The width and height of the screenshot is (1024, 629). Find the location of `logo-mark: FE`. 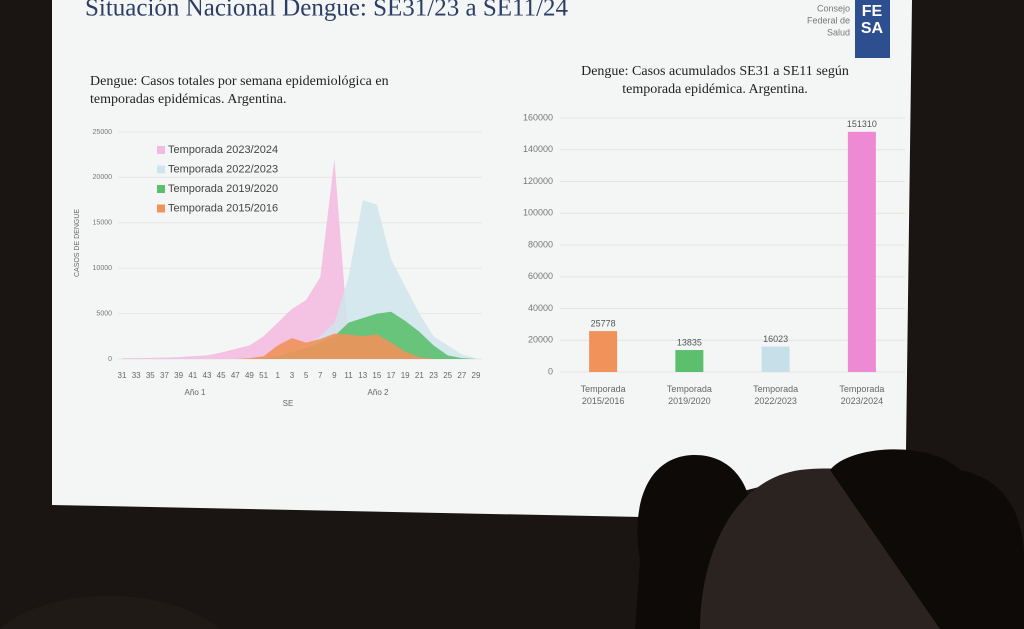

logo-mark: FE is located at coordinates (872, 11).